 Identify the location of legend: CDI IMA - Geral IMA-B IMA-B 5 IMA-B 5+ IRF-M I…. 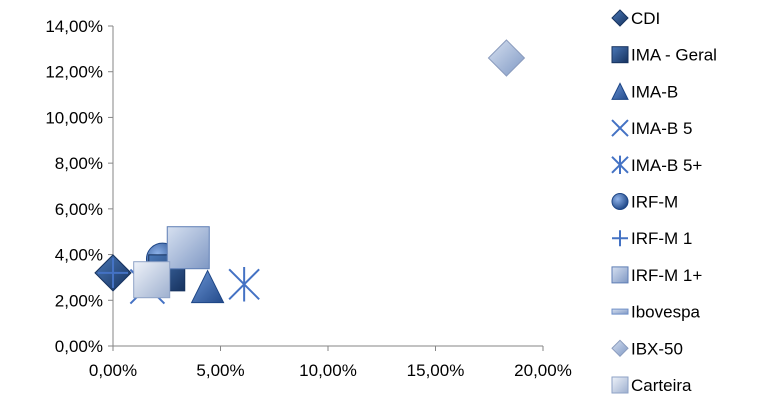
(664, 201).